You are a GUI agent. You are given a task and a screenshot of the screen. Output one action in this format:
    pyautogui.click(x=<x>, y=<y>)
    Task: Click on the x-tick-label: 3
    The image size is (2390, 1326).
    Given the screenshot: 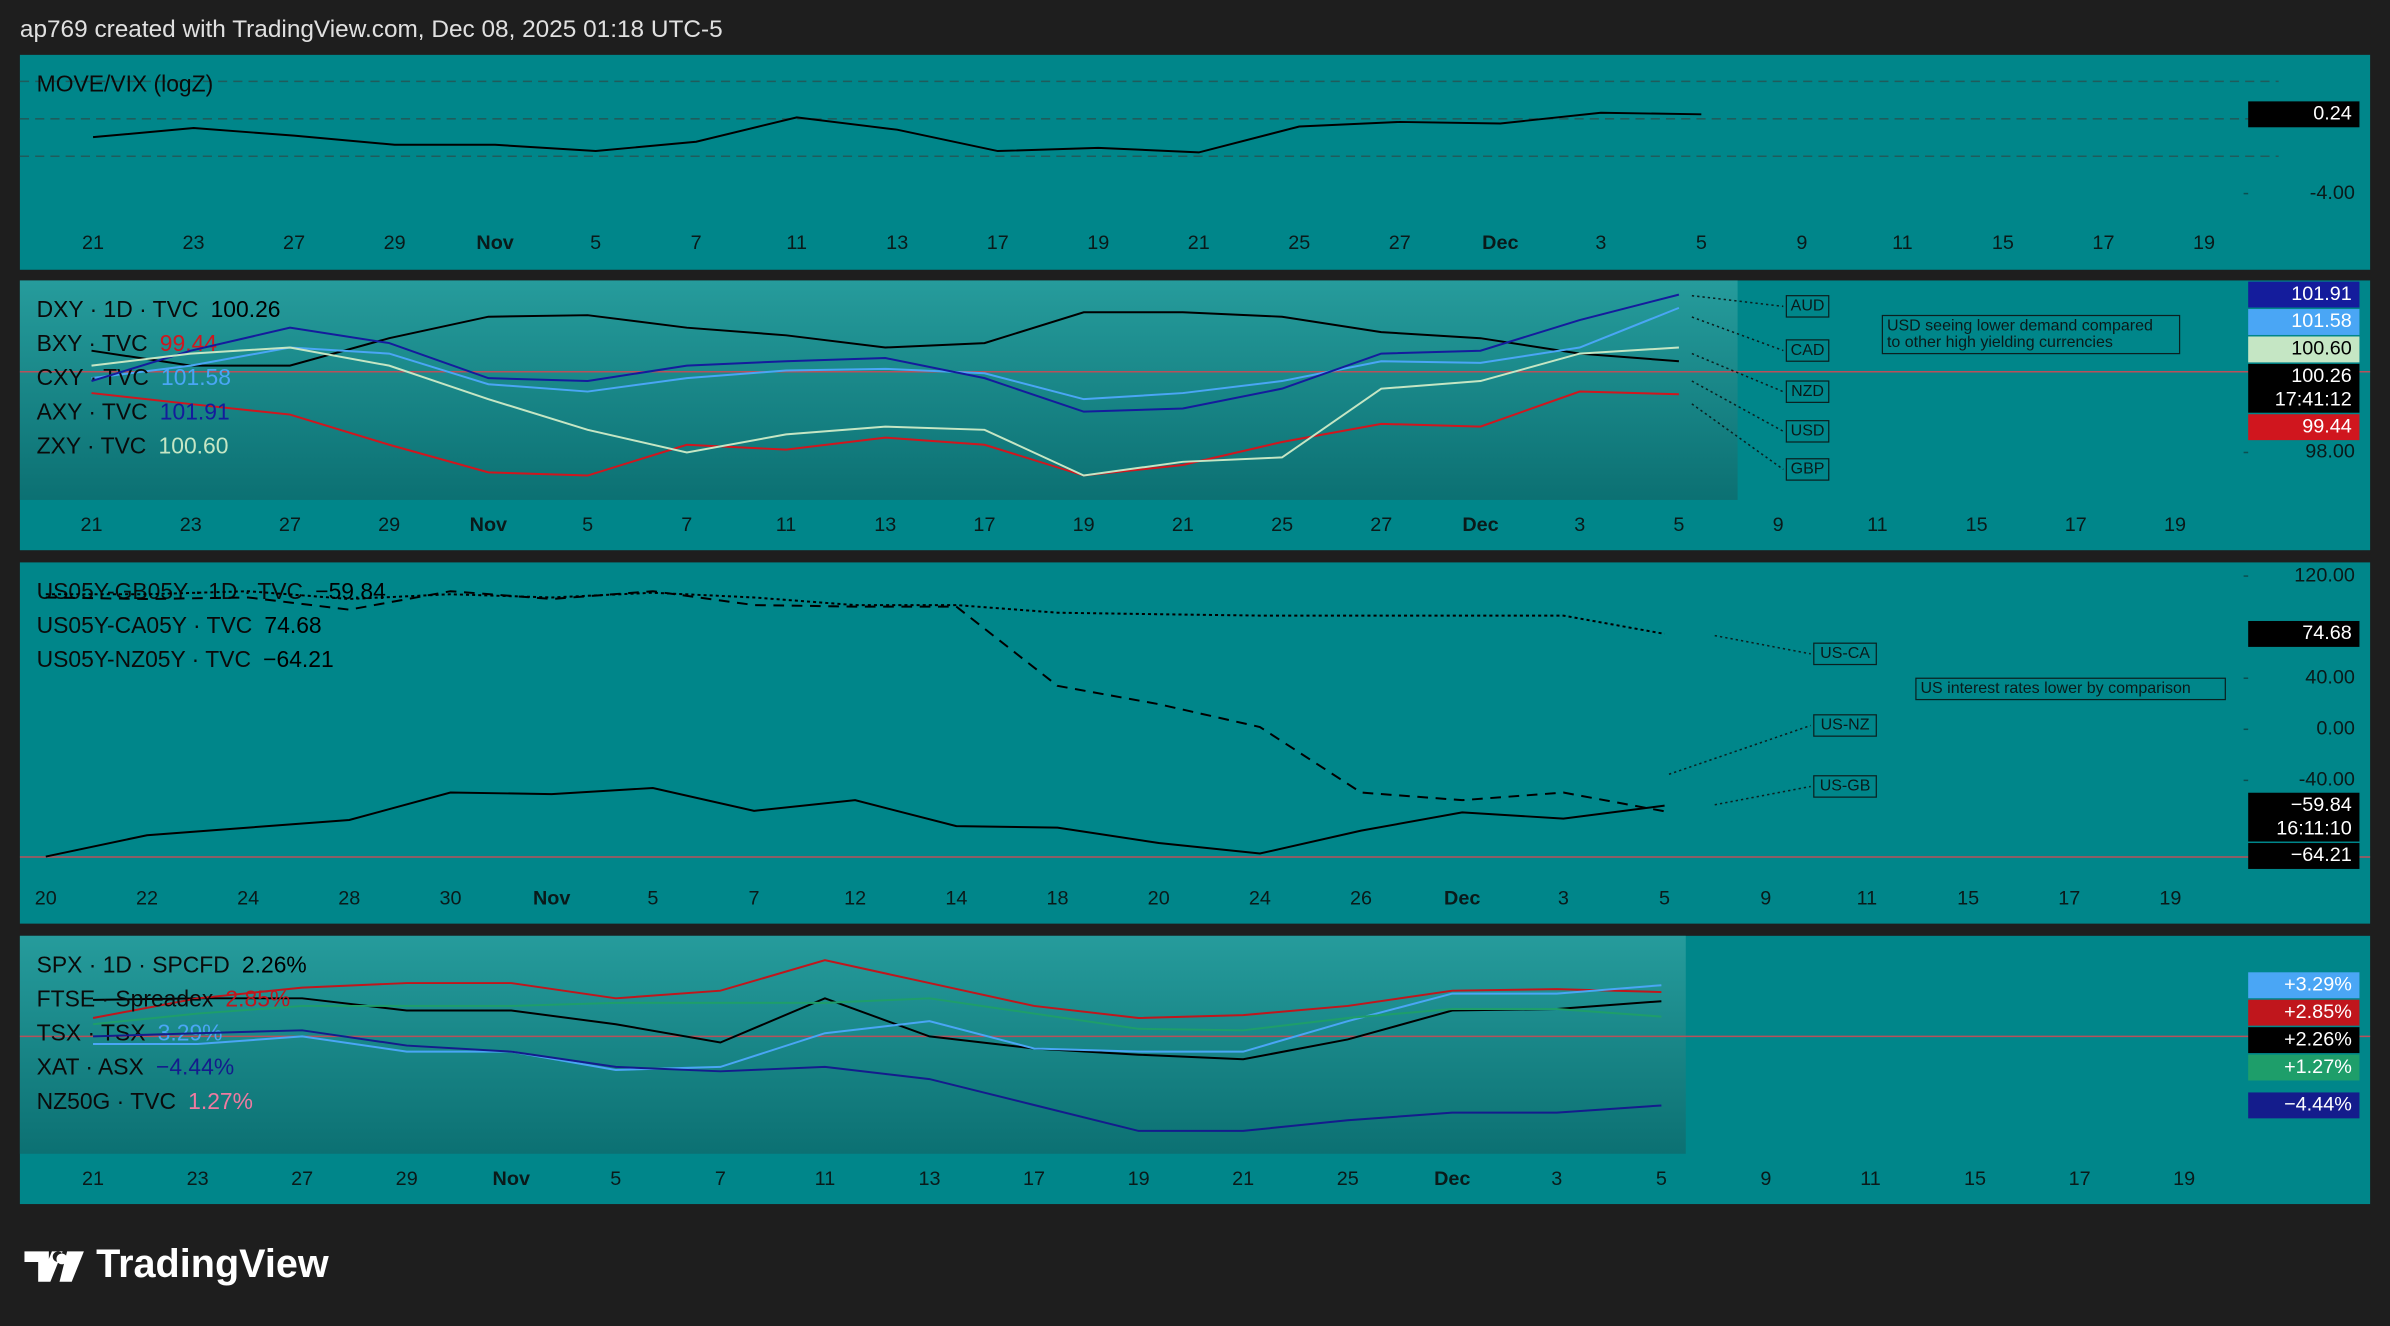 What is the action you would take?
    pyautogui.click(x=1579, y=525)
    